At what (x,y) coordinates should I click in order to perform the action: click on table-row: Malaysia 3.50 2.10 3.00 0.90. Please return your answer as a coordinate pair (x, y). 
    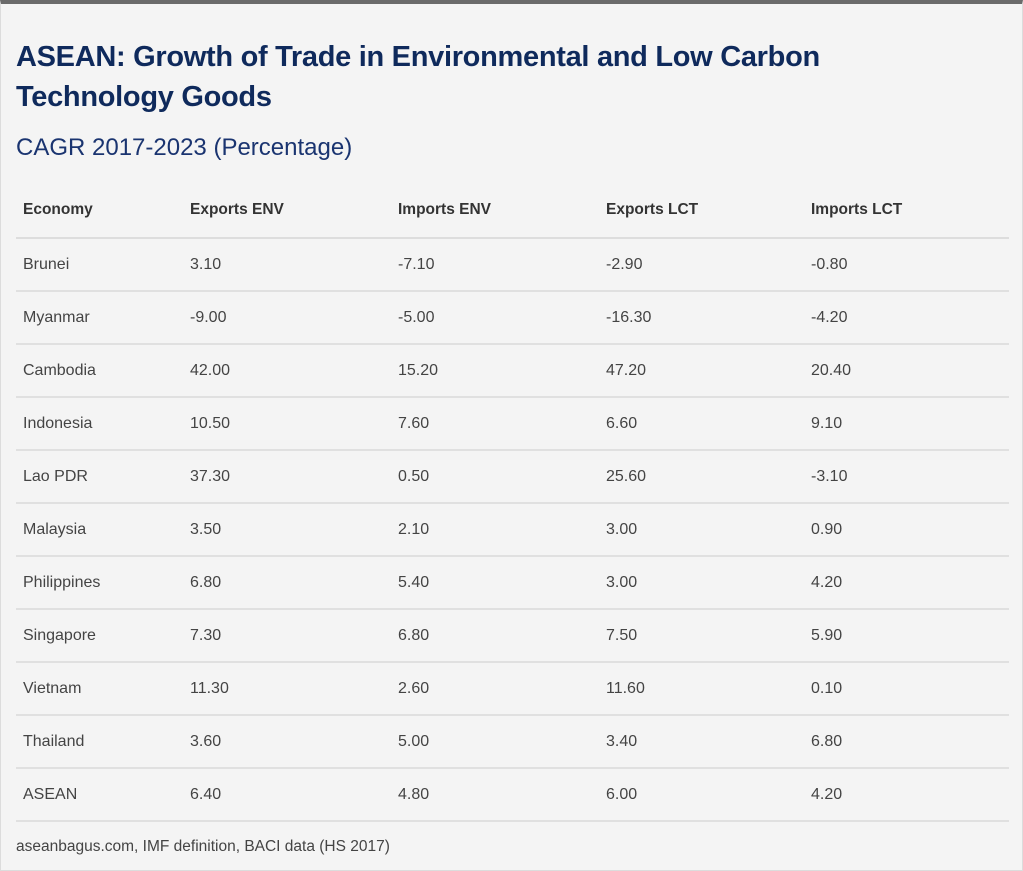
    Looking at the image, I should click on (512, 530).